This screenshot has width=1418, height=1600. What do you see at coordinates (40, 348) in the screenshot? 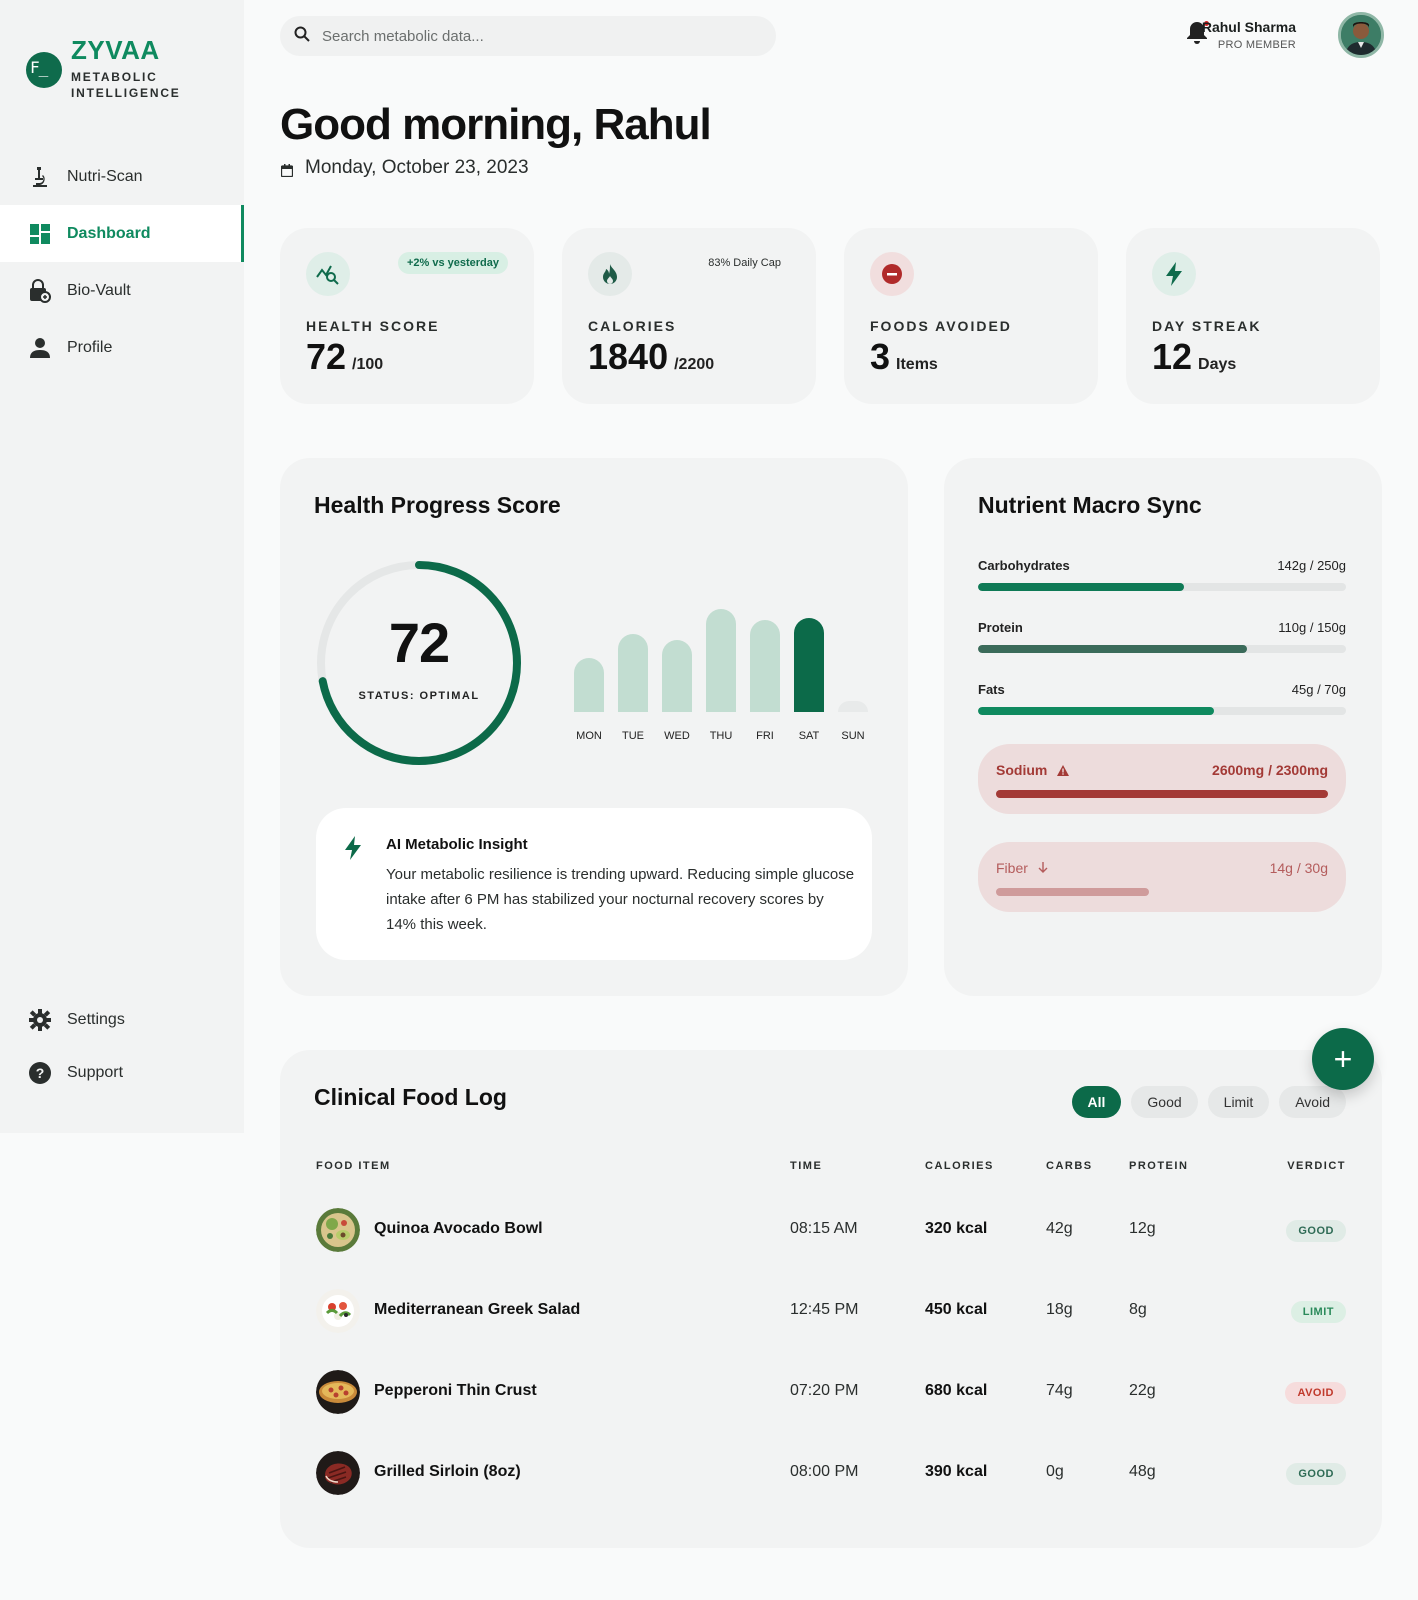
I see `person-icon` at bounding box center [40, 348].